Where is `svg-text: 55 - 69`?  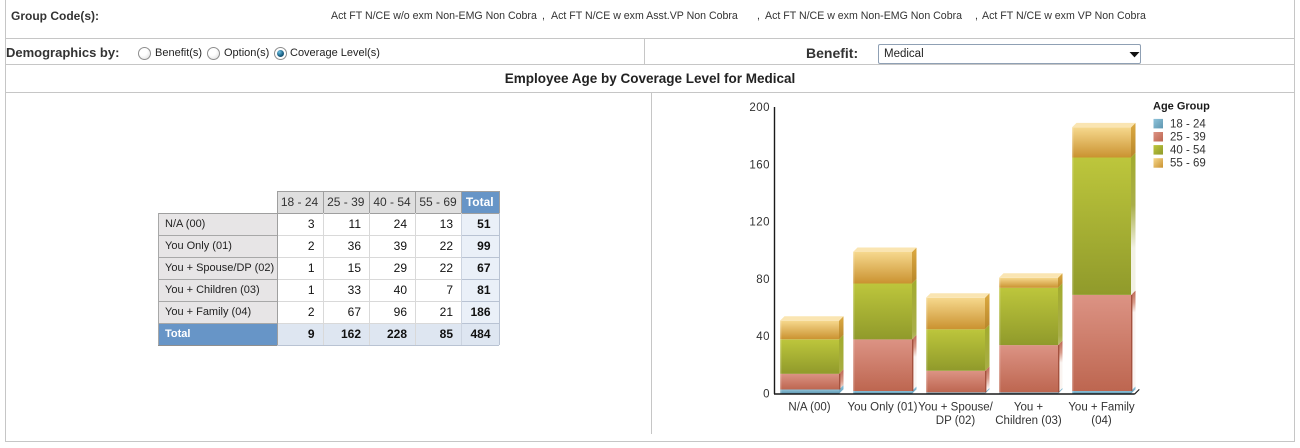 svg-text: 55 - 69 is located at coordinates (1188, 164).